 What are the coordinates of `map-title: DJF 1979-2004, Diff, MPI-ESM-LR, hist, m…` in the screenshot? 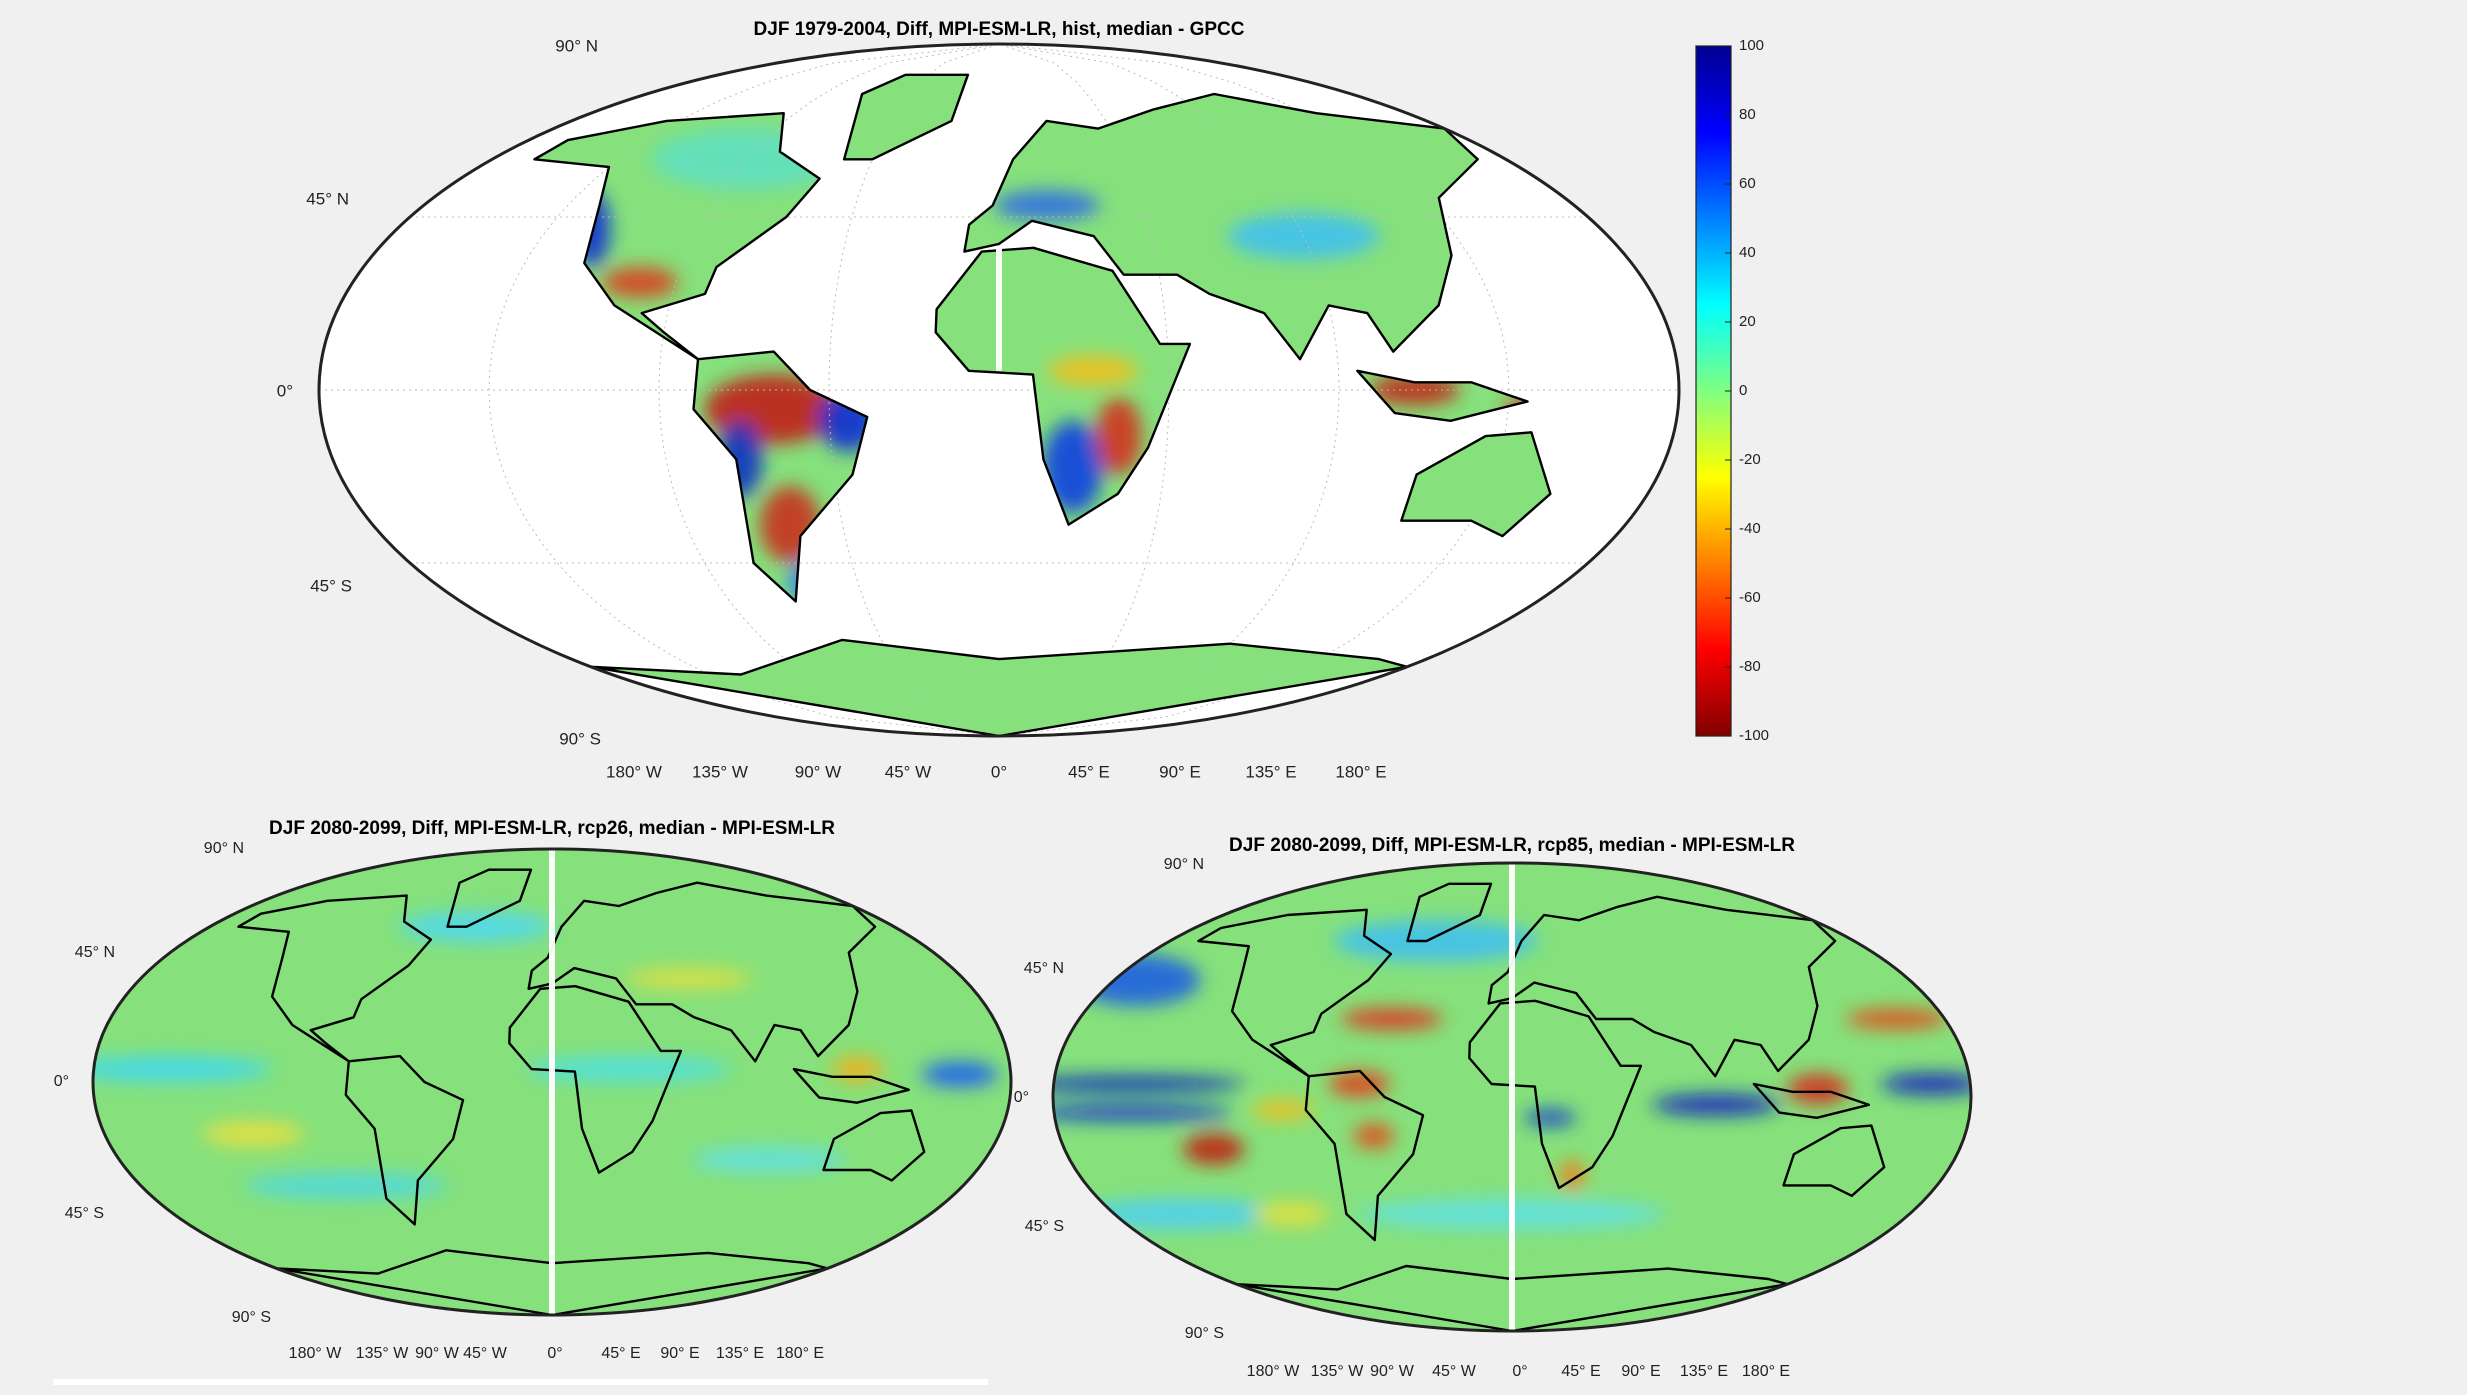 It's located at (999, 29).